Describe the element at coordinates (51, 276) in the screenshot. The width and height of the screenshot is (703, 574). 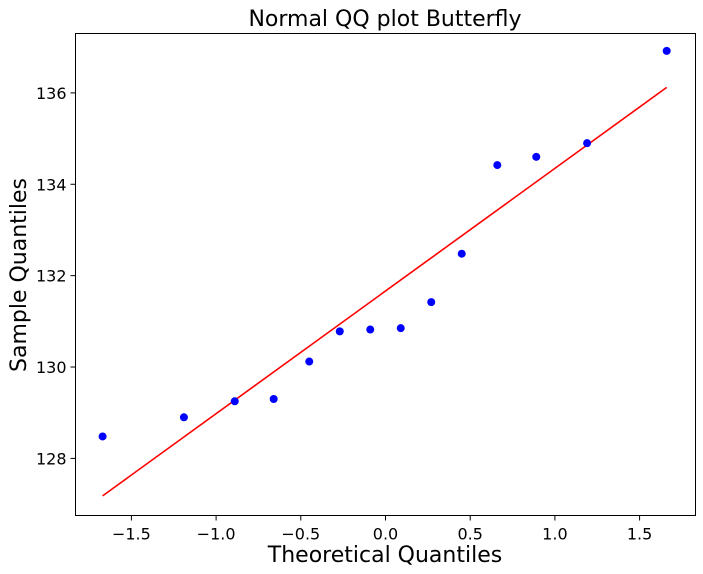
I see `y-tick-label: 132` at that location.